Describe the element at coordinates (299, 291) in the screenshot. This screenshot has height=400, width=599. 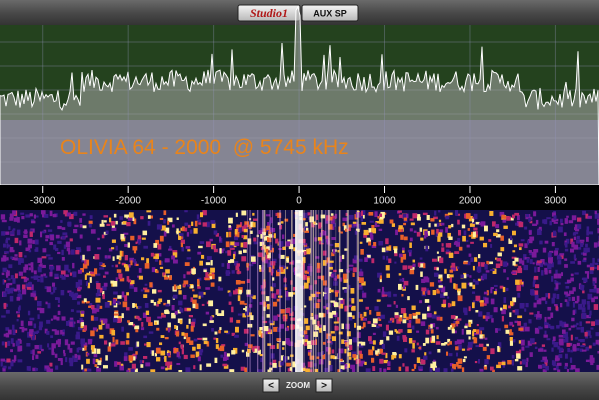
I see `wf-carrier` at that location.